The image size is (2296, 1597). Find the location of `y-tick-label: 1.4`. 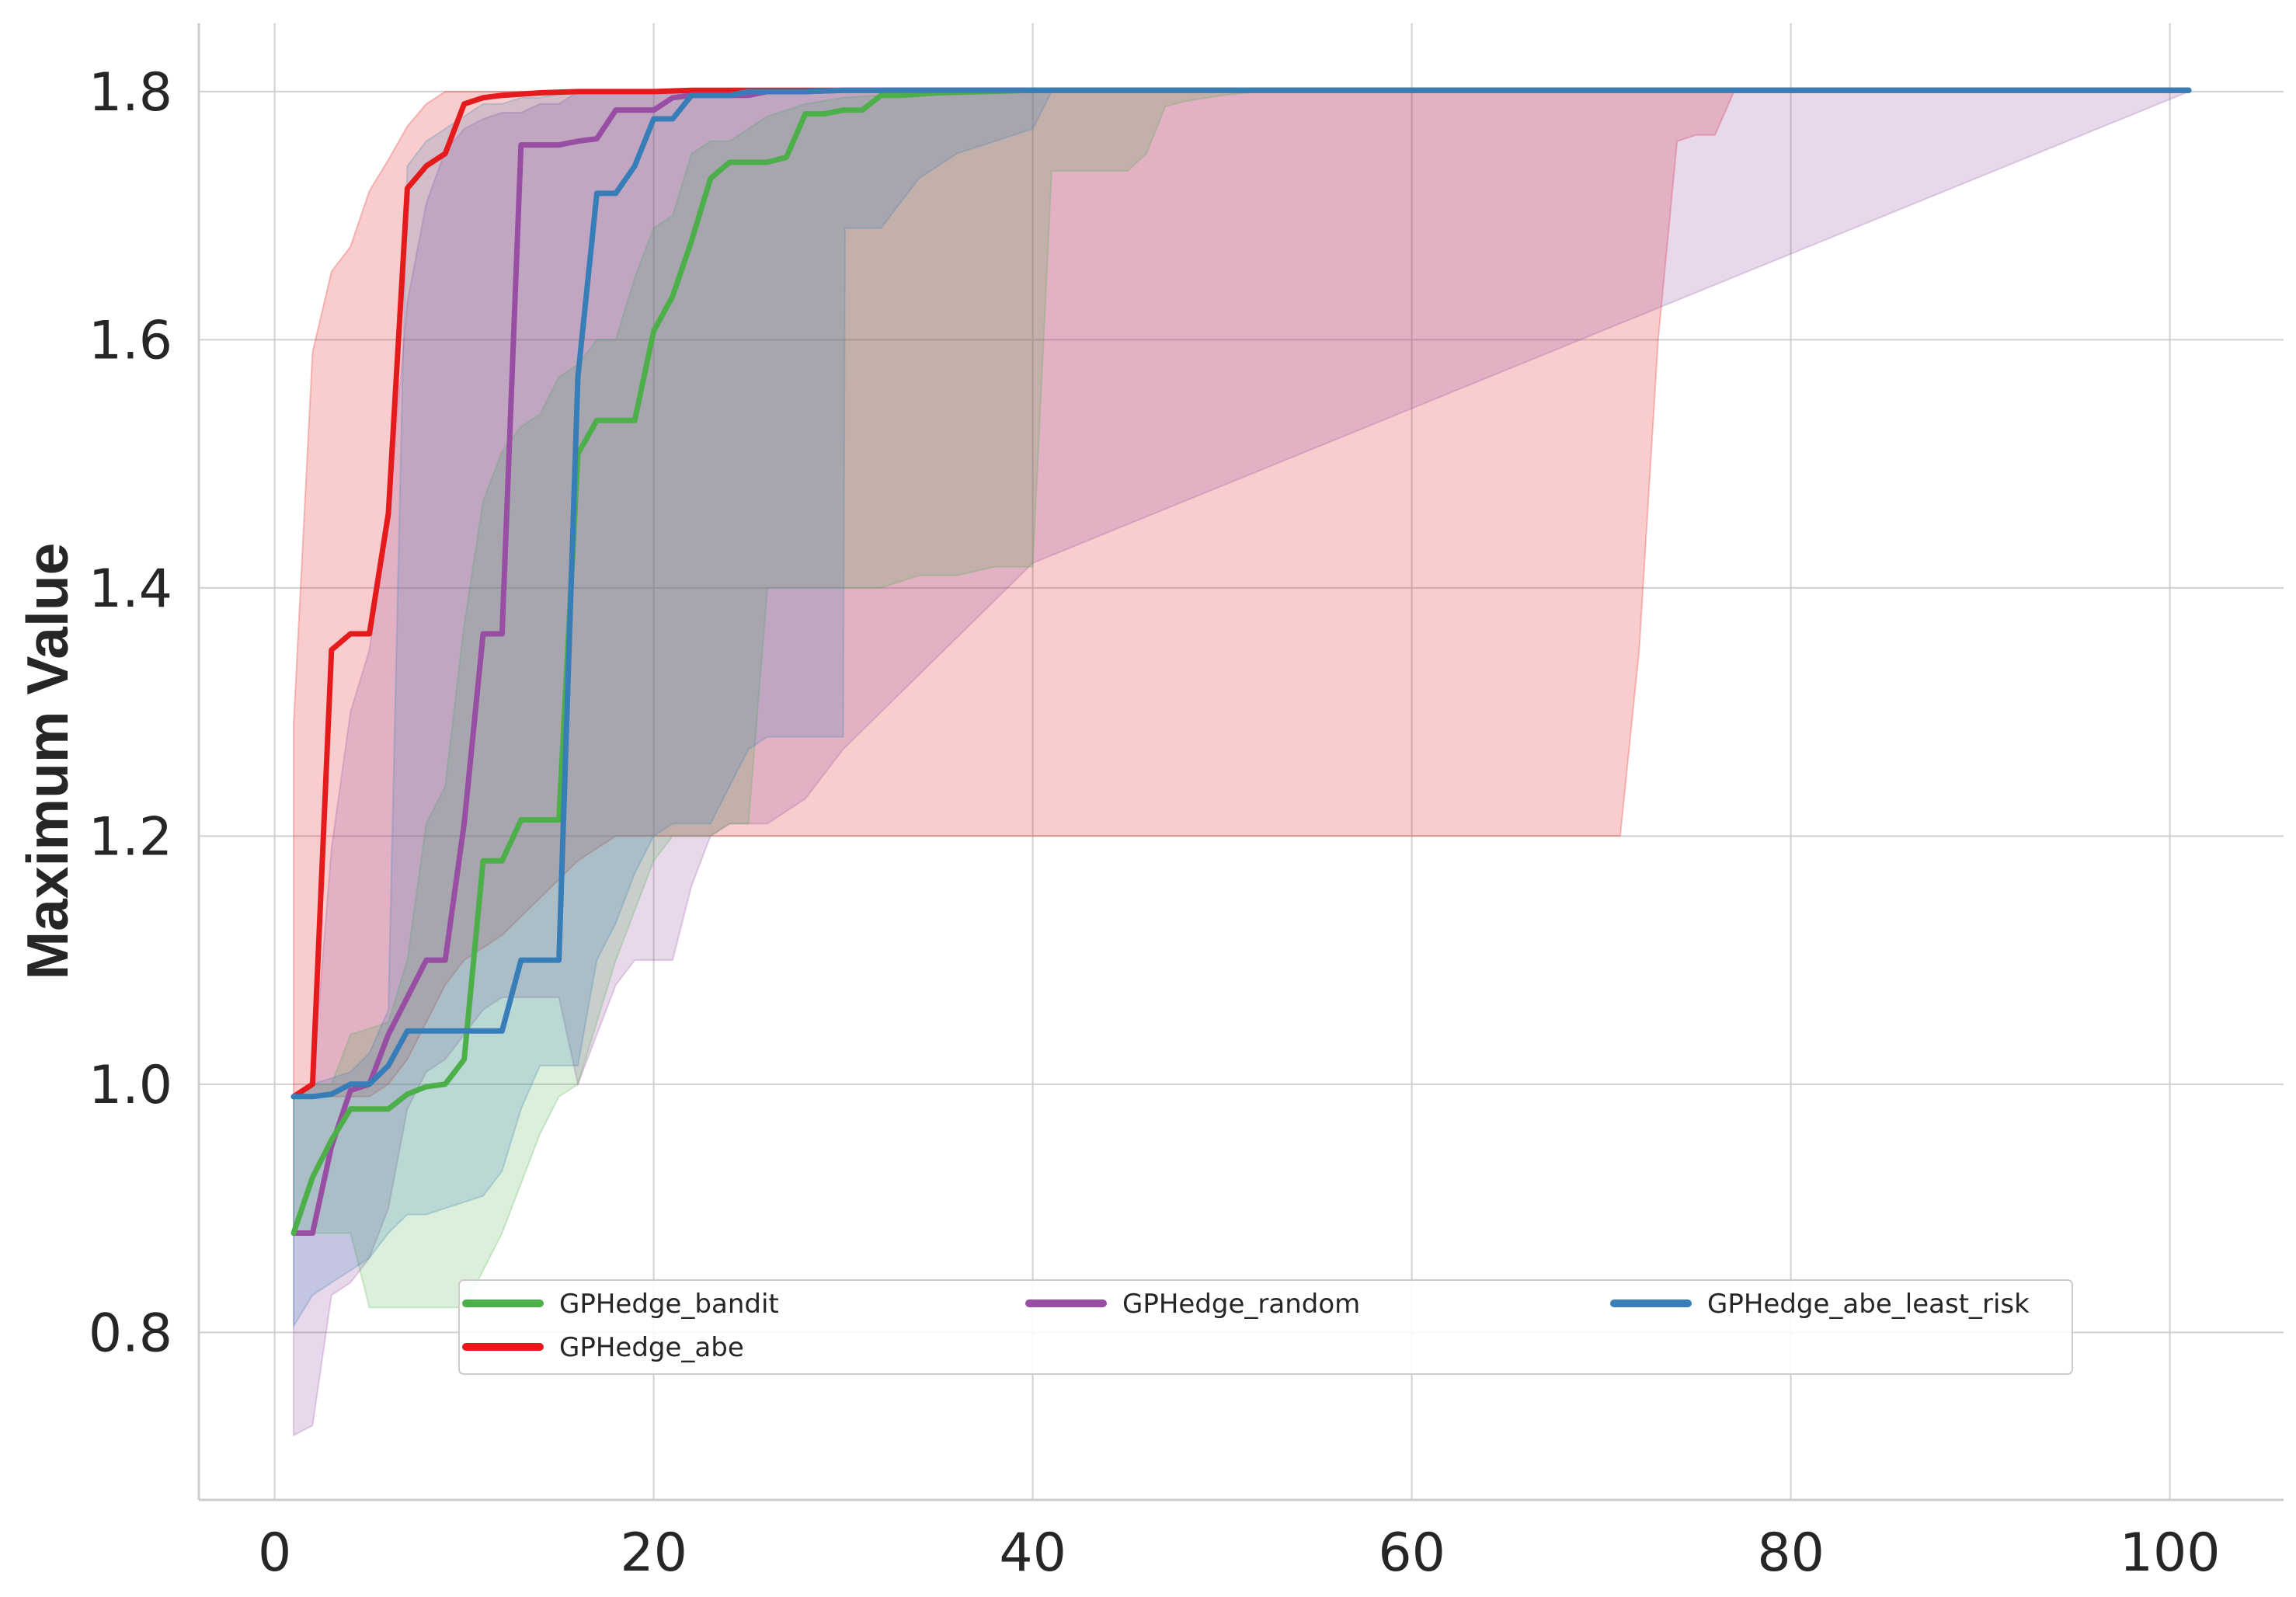

y-tick-label: 1.4 is located at coordinates (130, 589).